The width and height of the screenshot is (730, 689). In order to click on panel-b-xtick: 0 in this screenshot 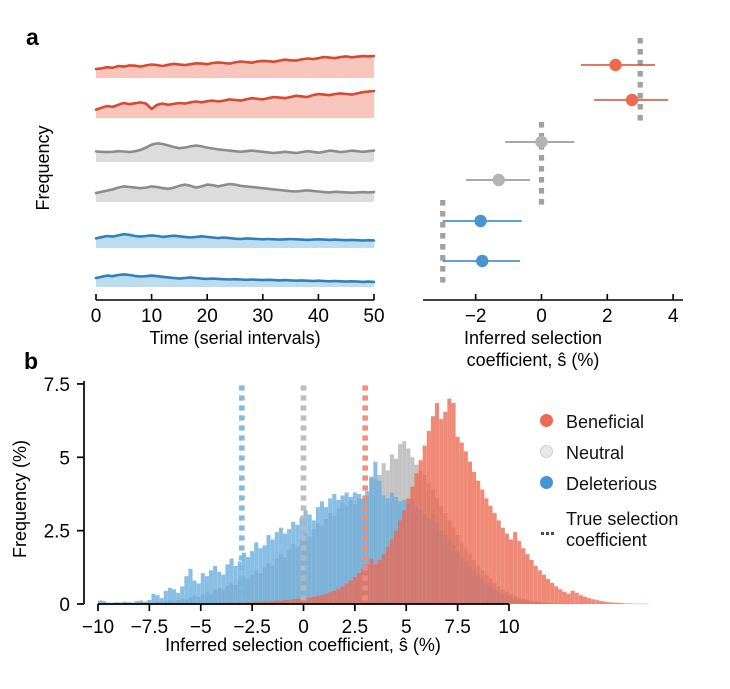, I will do `click(303, 627)`.